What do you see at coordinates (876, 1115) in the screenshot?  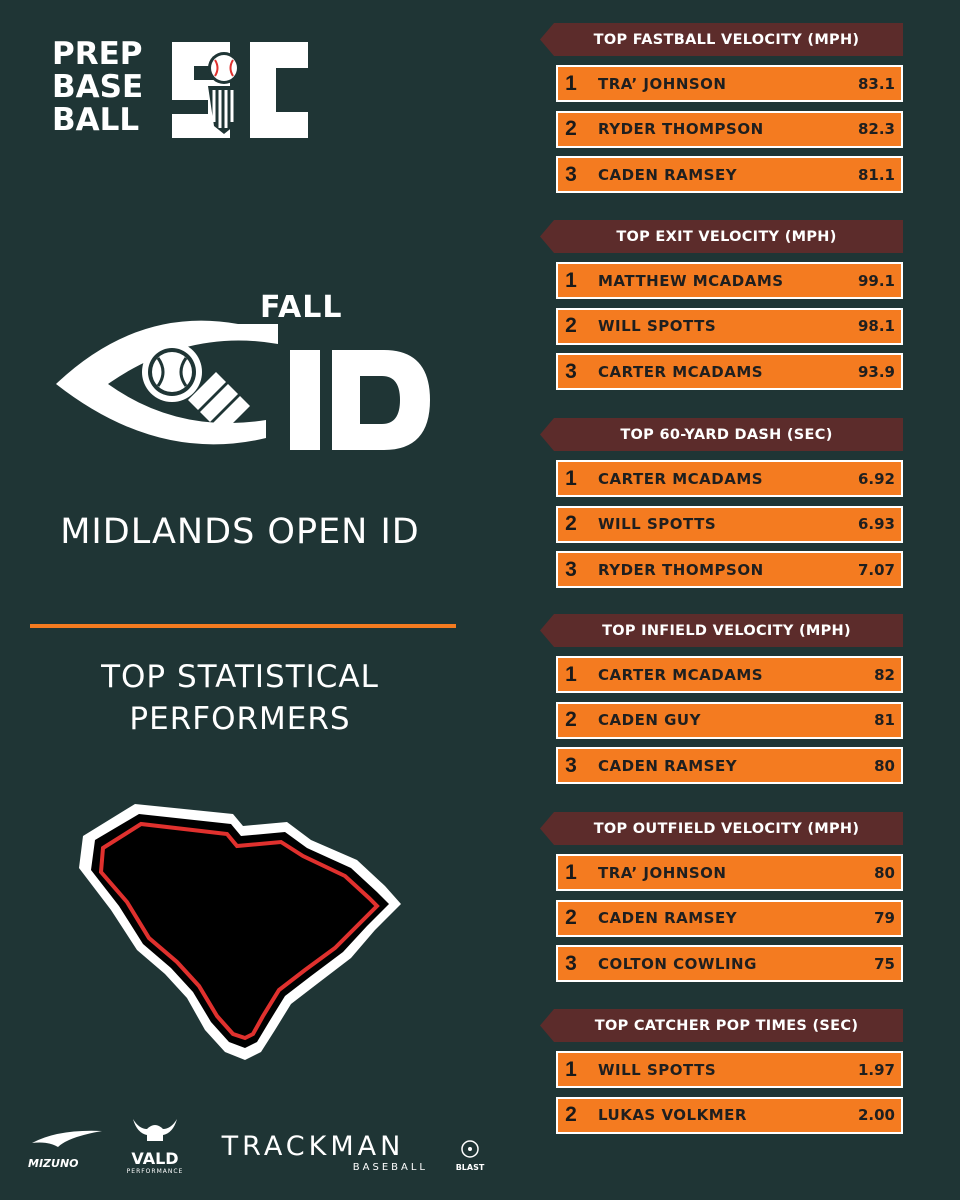 I see `stat-value: 2.00` at bounding box center [876, 1115].